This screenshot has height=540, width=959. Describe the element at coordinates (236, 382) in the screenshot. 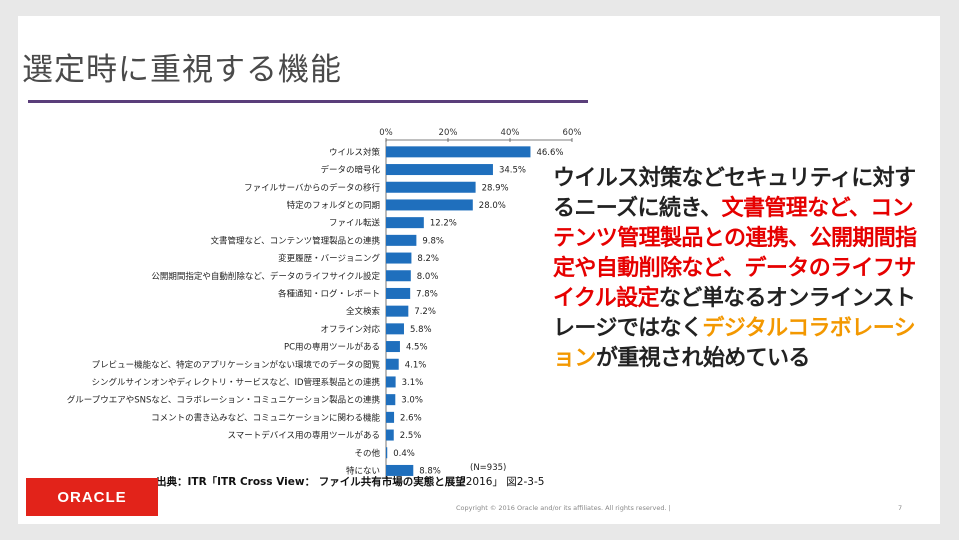

I see `category-label: シングルサインオンやディレクトリ・サービスなど、ID管理系製品との連携` at that location.